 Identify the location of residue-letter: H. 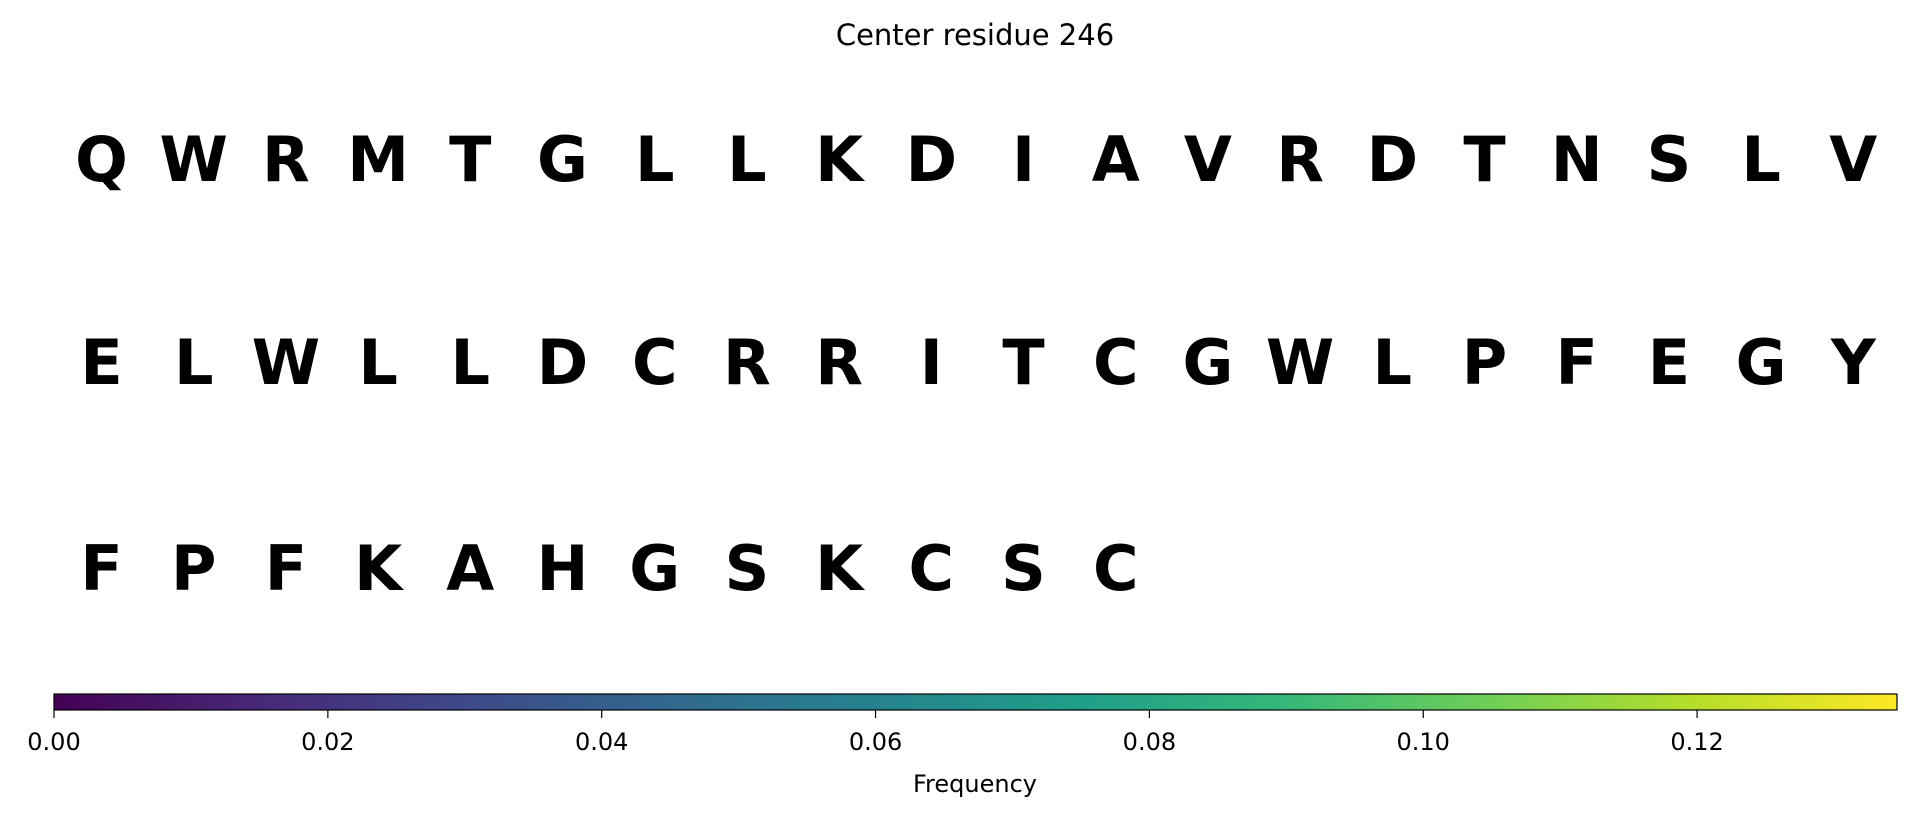
(563, 568).